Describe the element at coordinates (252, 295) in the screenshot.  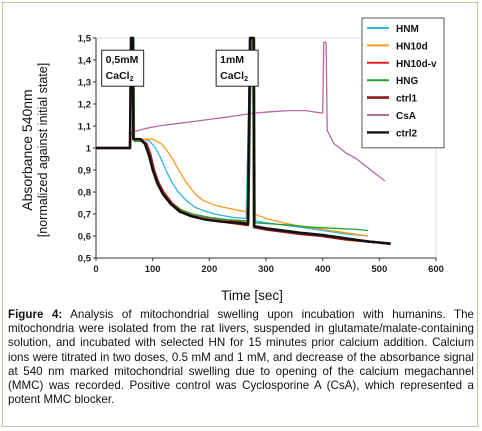
I see `x-axis-label: Time [sec]` at that location.